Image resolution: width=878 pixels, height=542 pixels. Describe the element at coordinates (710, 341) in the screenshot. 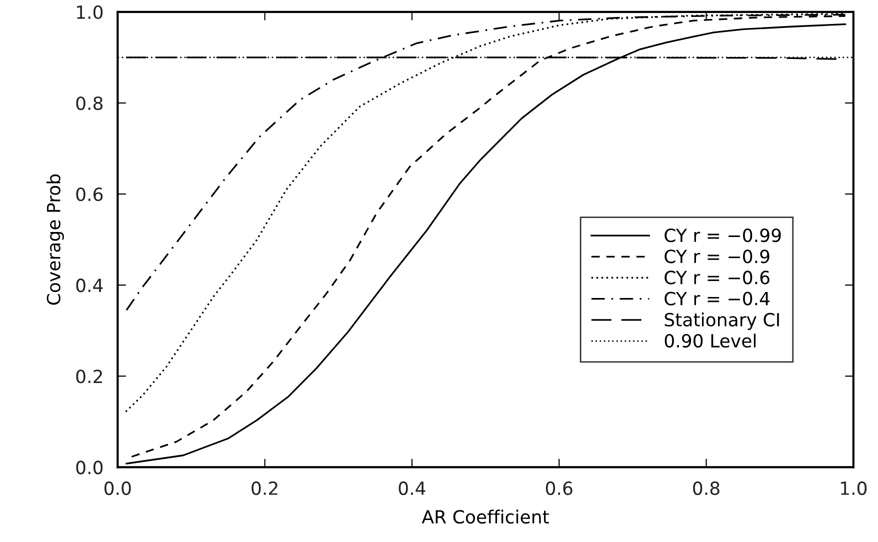

I see `legend-label: 0.90 Level` at that location.